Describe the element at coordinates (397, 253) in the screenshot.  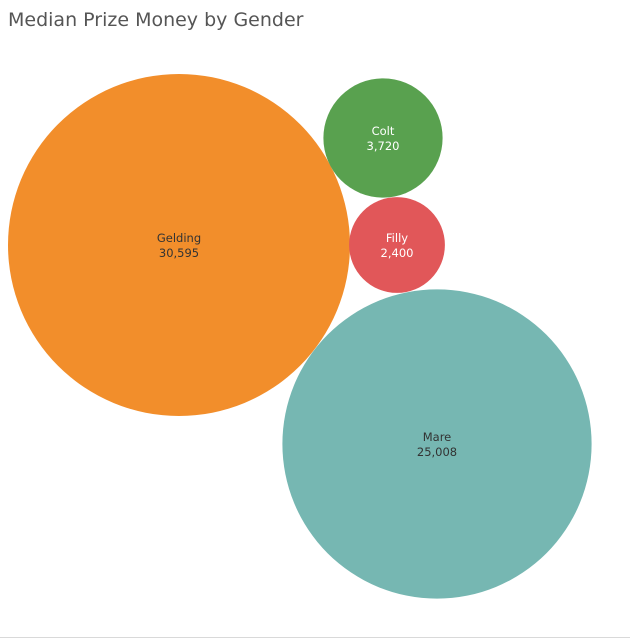
I see `bubble-value-filly: 2,400` at that location.